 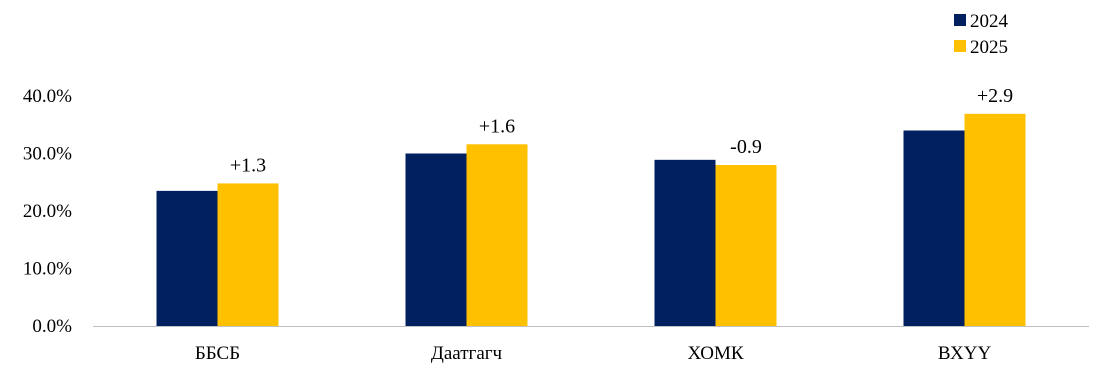 What do you see at coordinates (593, 353) in the screenshot?
I see `category-labels-group: ББСБ Даатгагч ХОМК ВХҮҮ` at bounding box center [593, 353].